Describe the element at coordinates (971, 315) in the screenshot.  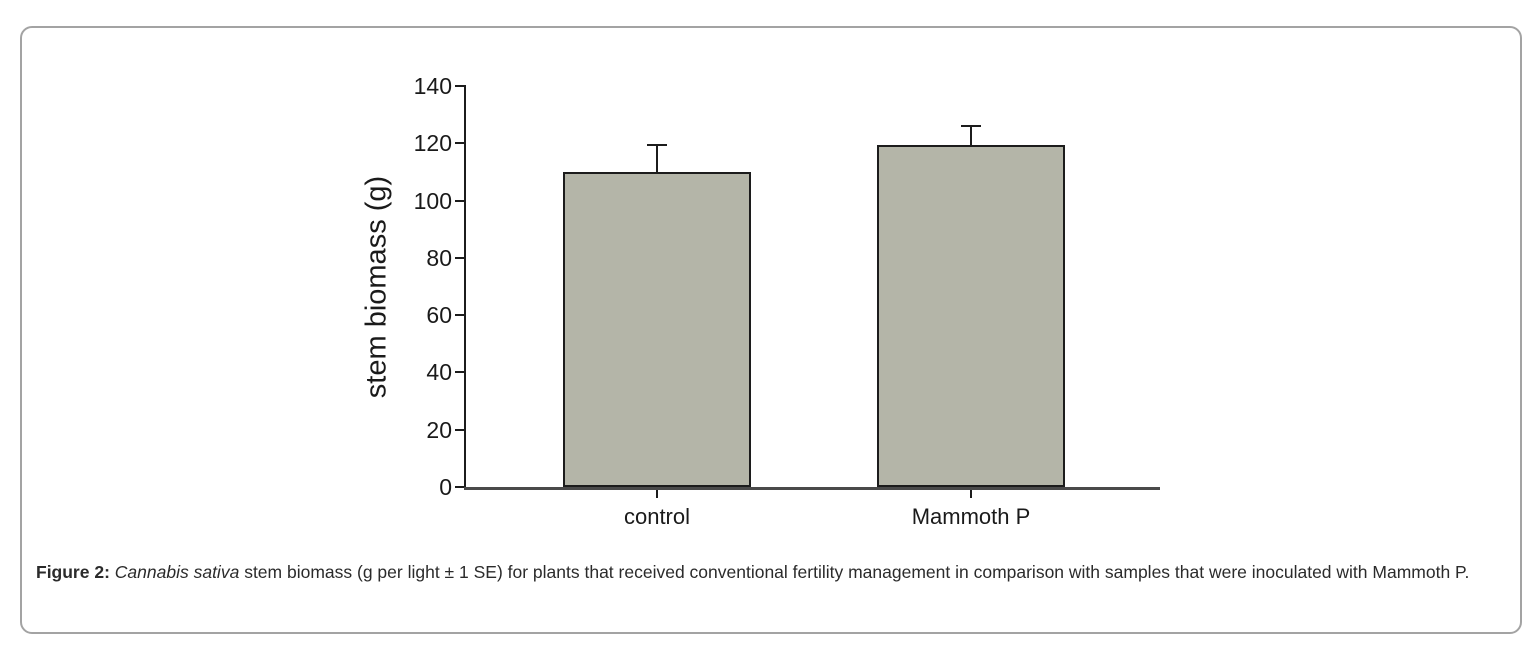
I see `bar-mammoth-p` at that location.